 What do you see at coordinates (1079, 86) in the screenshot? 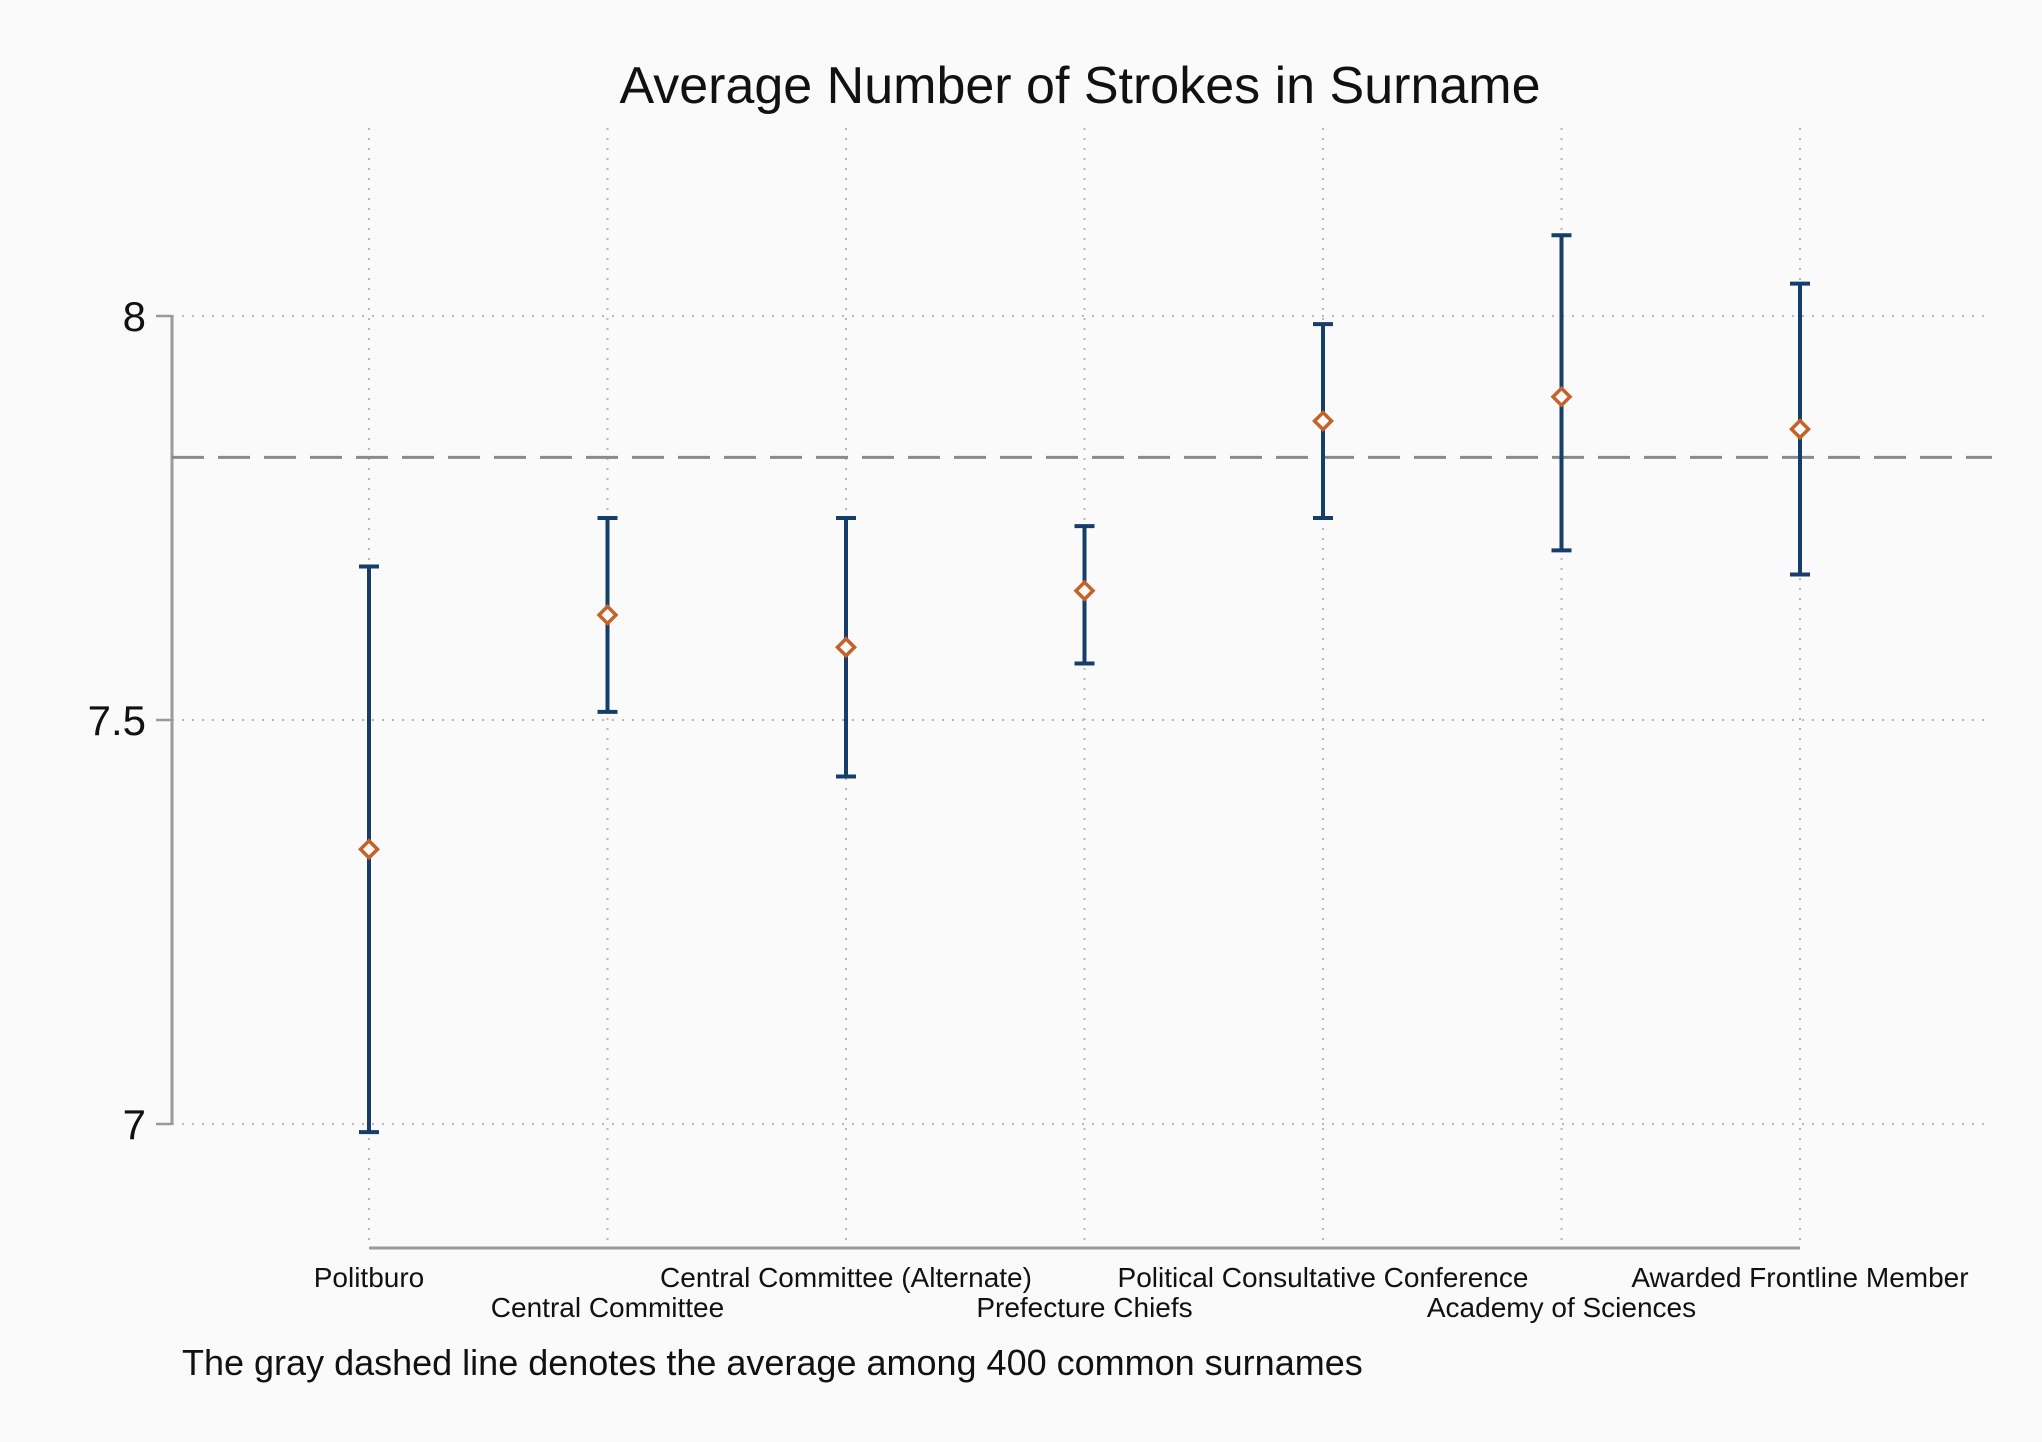
I see `chart-title: Average Number of Strokes in Surname` at bounding box center [1079, 86].